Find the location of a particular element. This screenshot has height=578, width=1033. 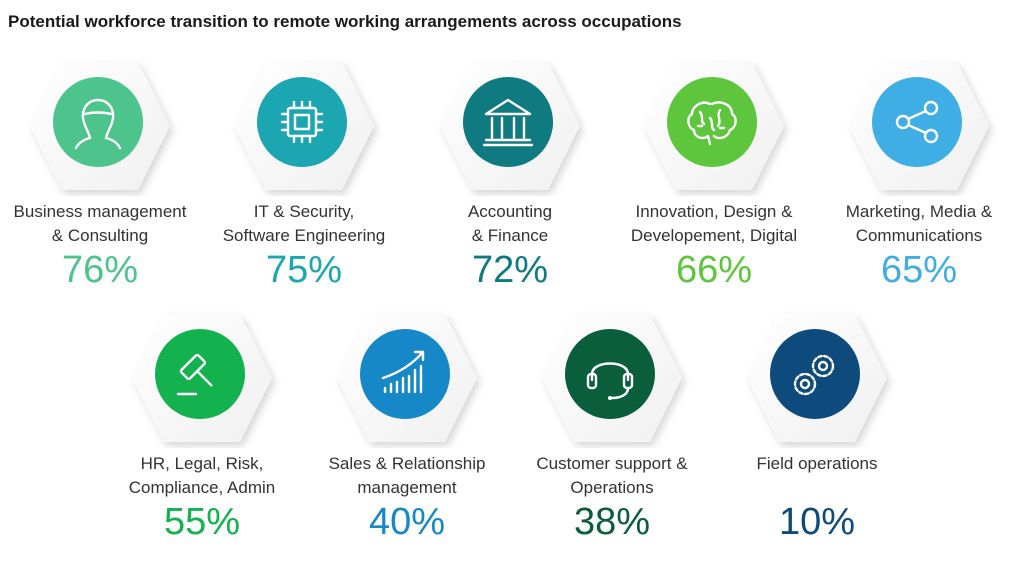

occupation-label: Accounting & Finance is located at coordinates (510, 224).